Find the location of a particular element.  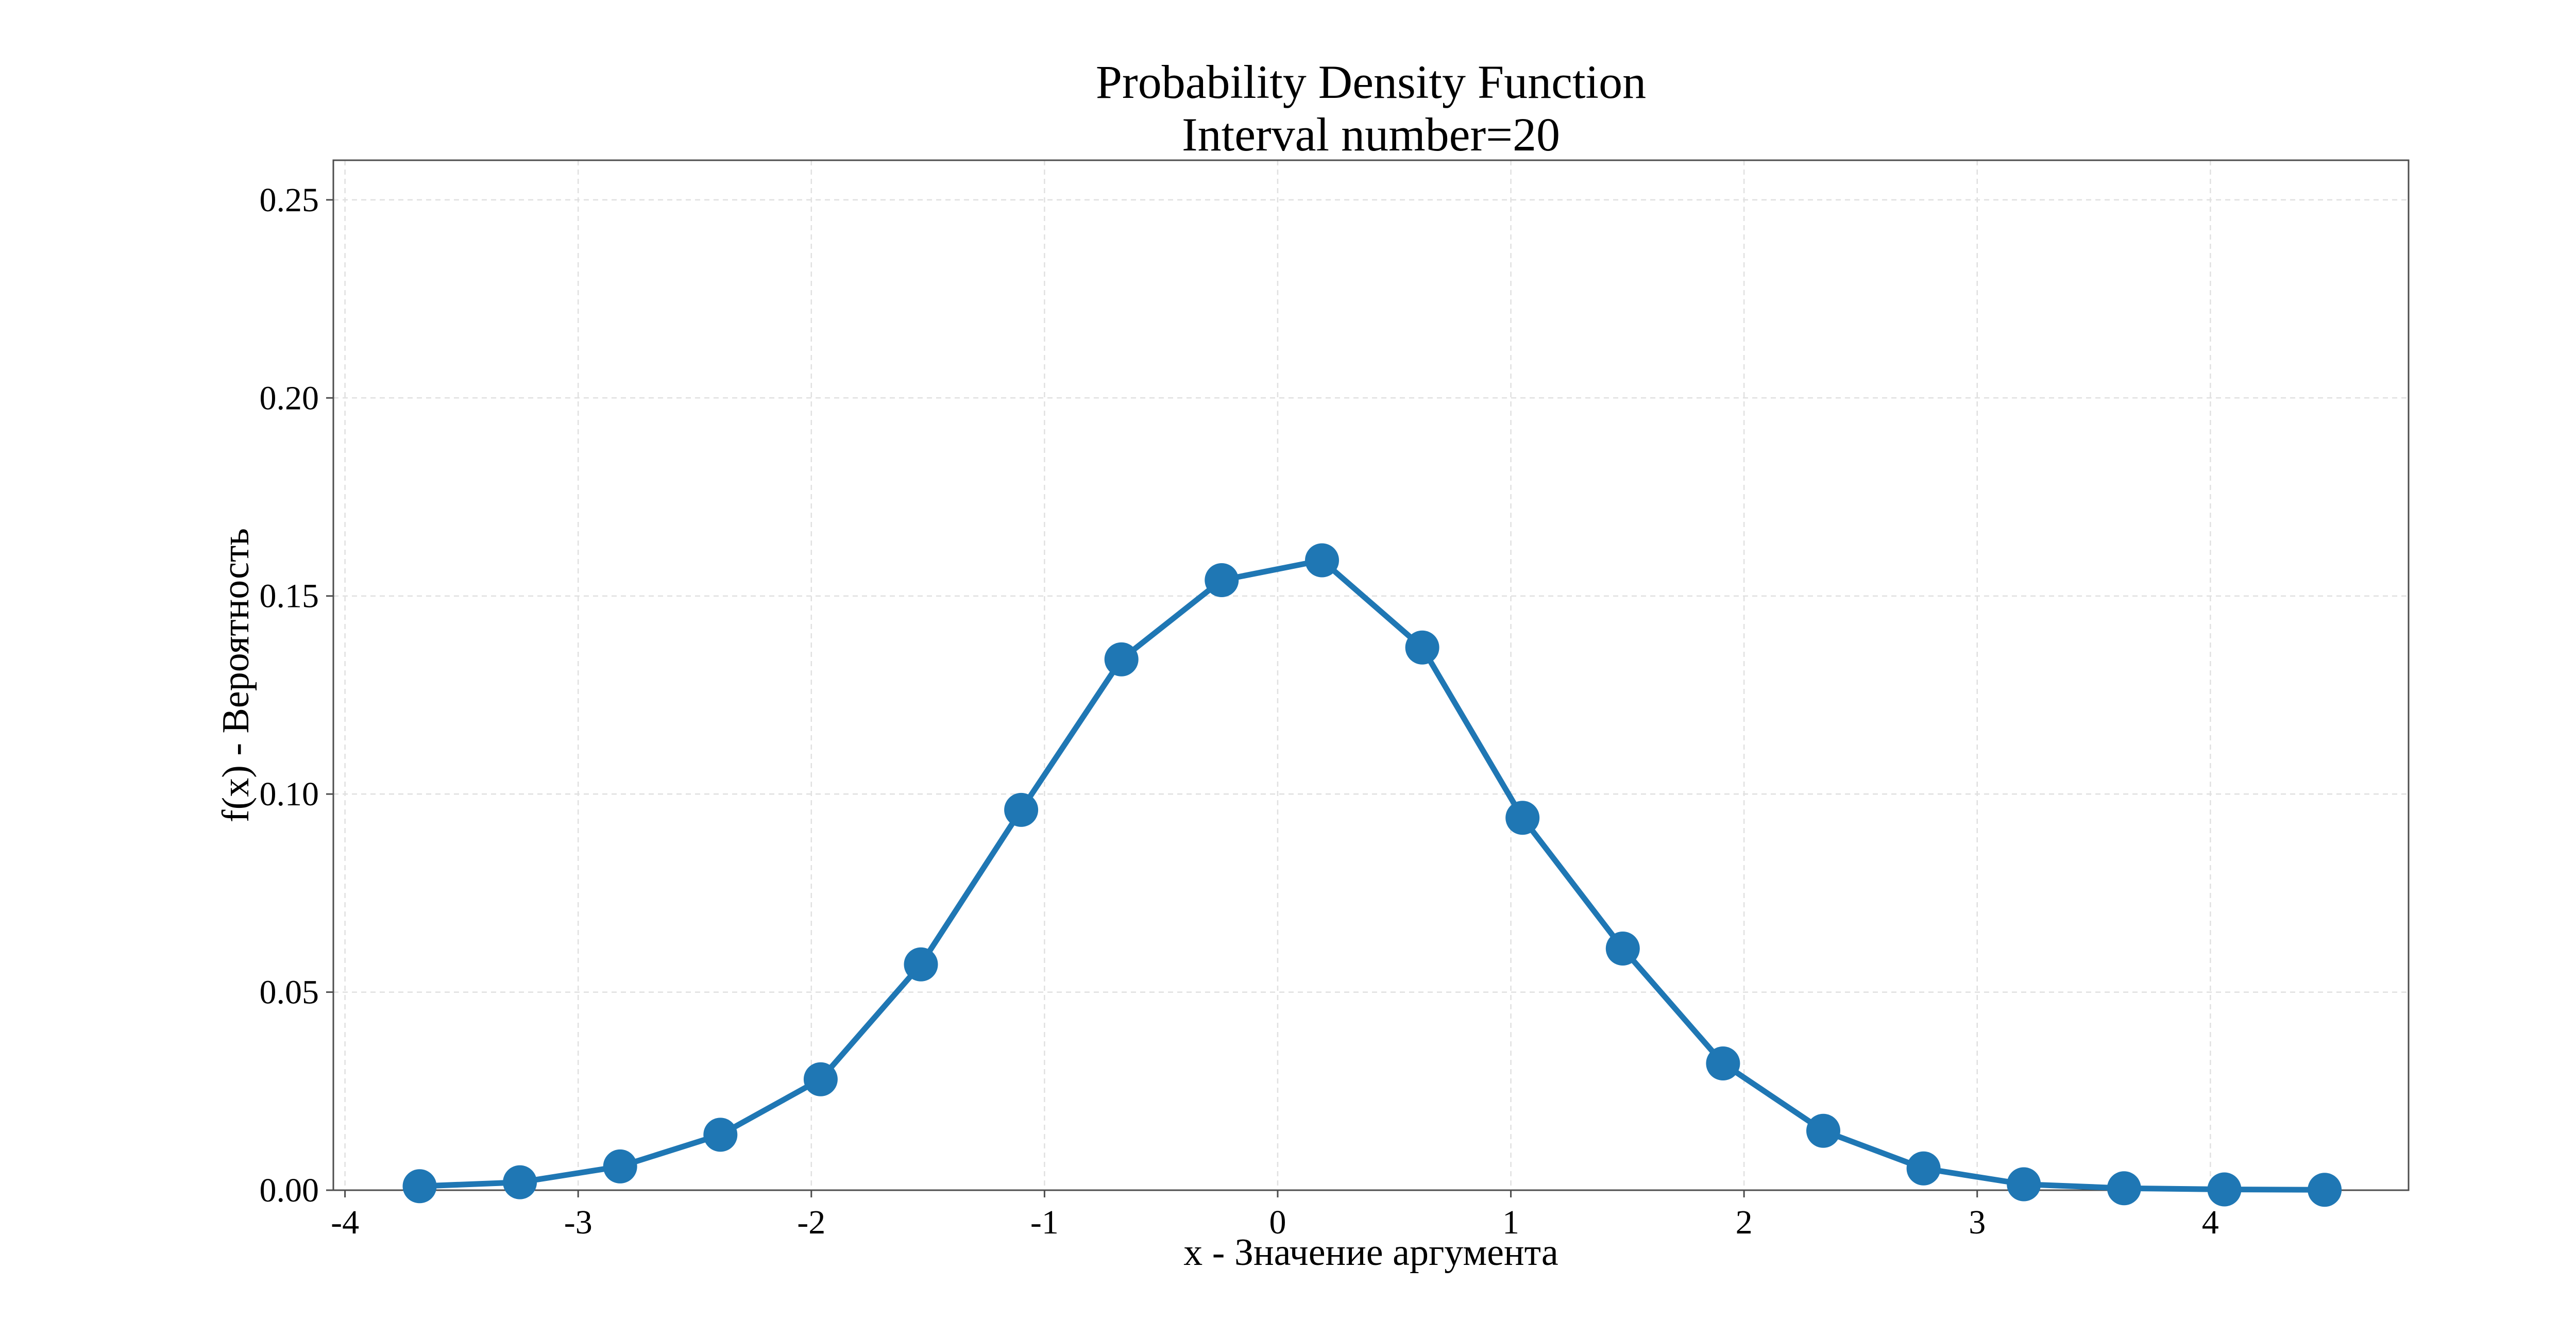

x-tick-label: -4 is located at coordinates (345, 1222).